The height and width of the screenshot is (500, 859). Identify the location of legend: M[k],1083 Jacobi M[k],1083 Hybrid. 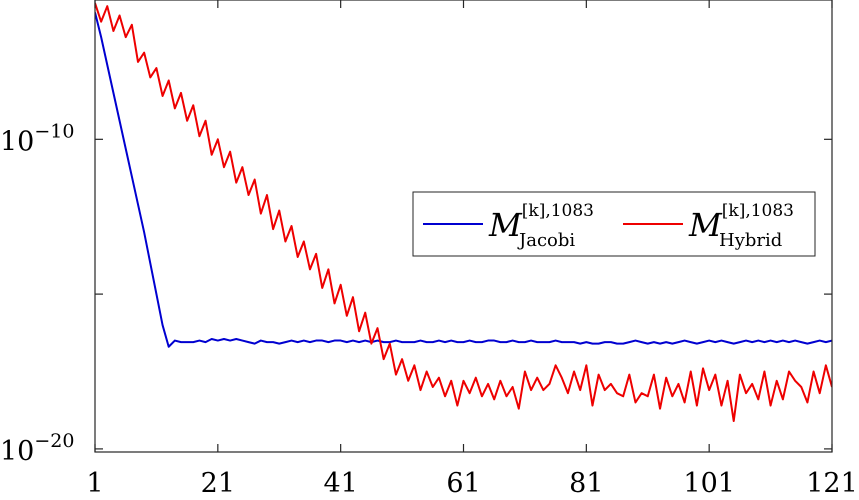
(614, 224).